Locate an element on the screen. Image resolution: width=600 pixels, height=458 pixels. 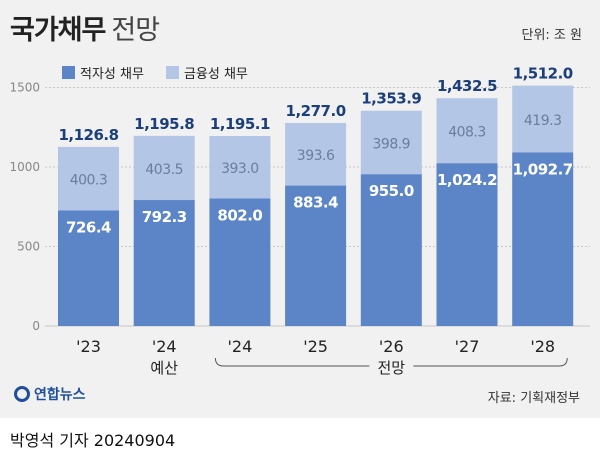
data-label-financial: 398.9 is located at coordinates (392, 144).